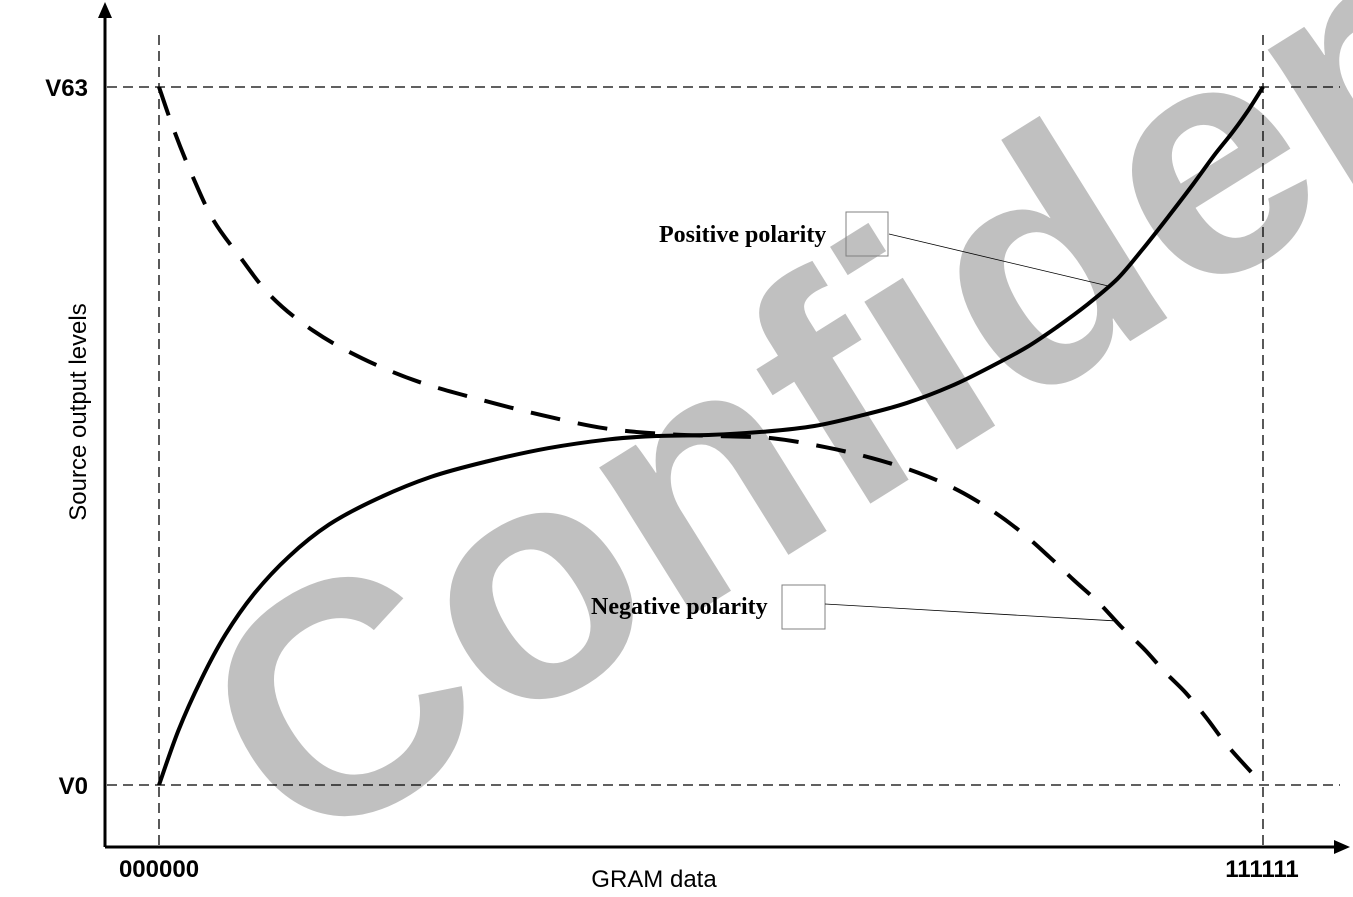  Describe the element at coordinates (803, 607) in the screenshot. I see `negative-polarity-callout-box` at that location.